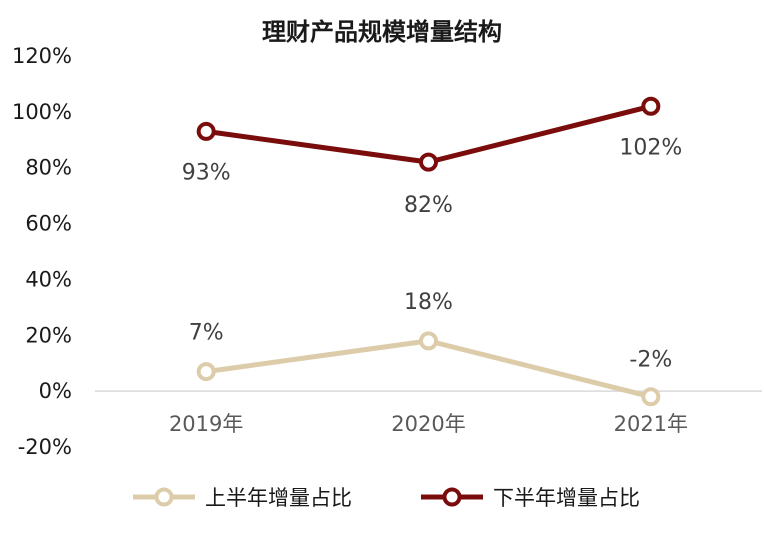 The image size is (764, 535). Describe the element at coordinates (206, 333) in the screenshot. I see `data-label: 7%` at that location.